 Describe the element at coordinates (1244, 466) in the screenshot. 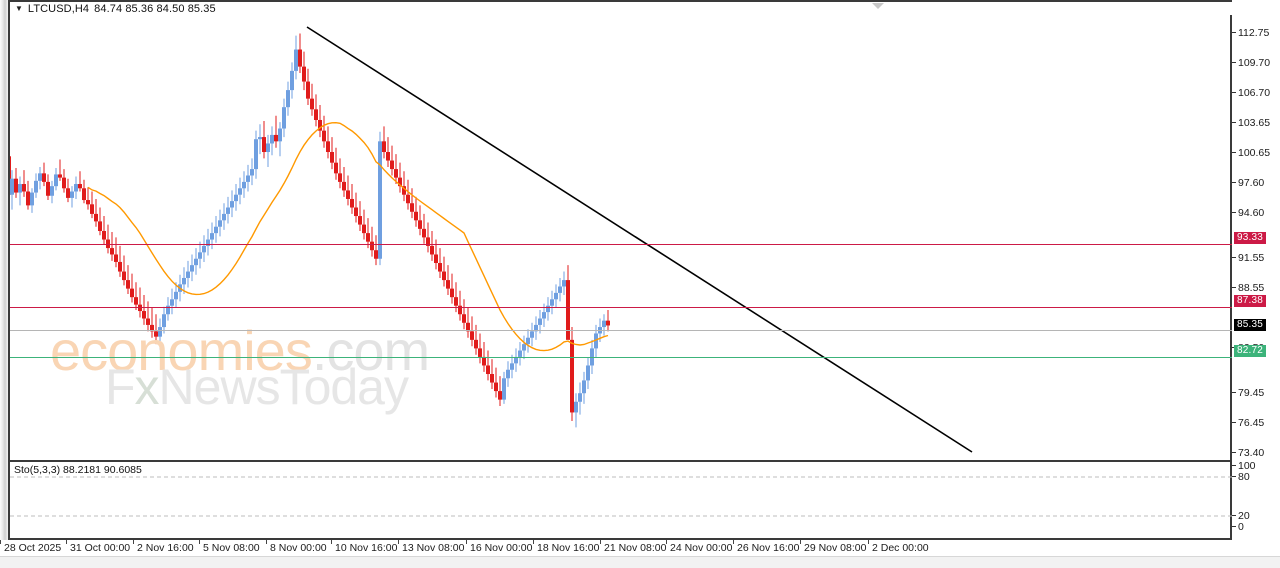

I see `stochastic-tick: 100` at that location.